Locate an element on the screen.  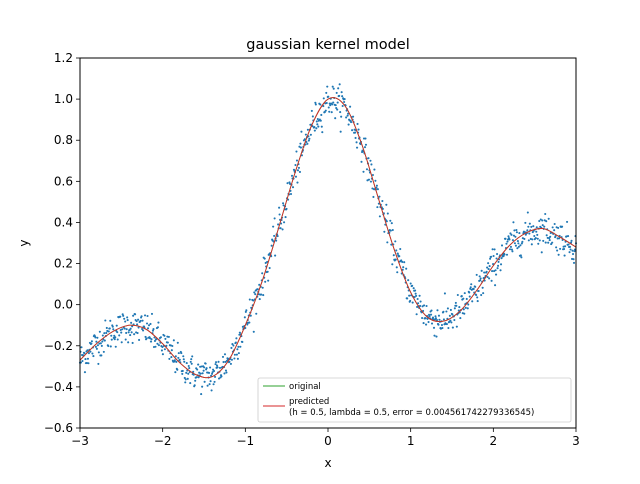
x-ticks: −3 −2 −1 0 1 2 3 is located at coordinates (325, 438).